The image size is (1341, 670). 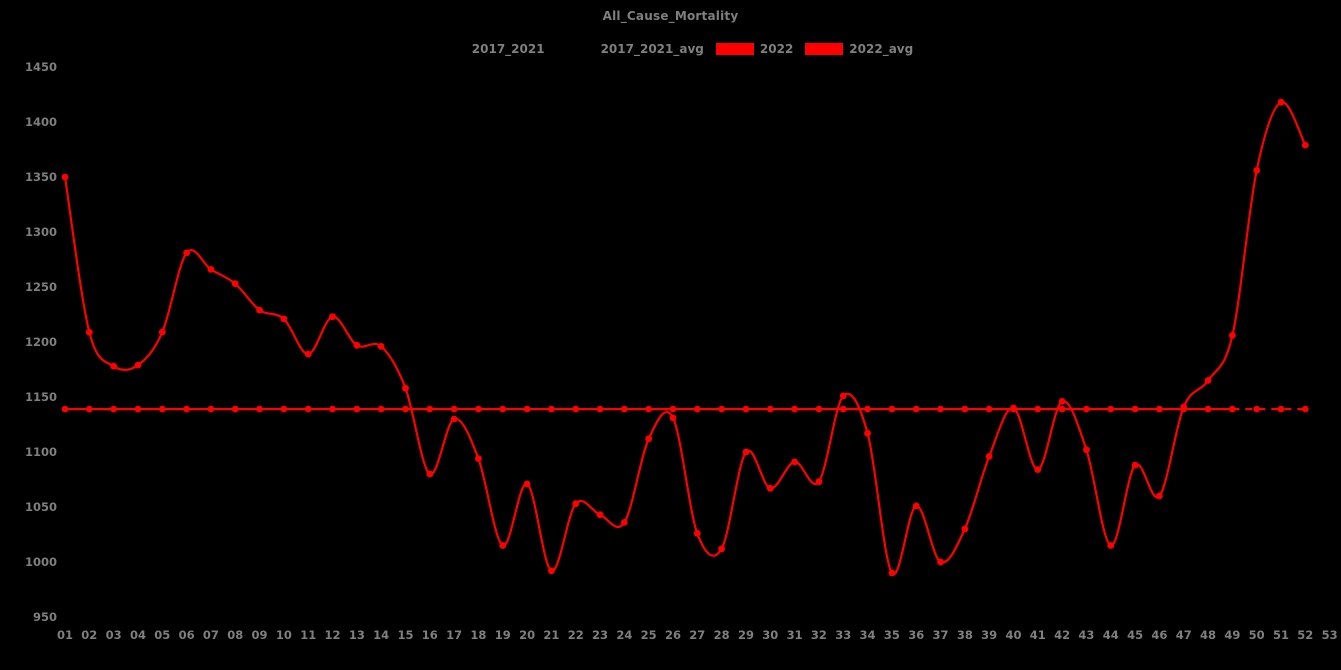 What do you see at coordinates (508, 49) in the screenshot?
I see `legend-label-2017-2021: 2017_2021` at bounding box center [508, 49].